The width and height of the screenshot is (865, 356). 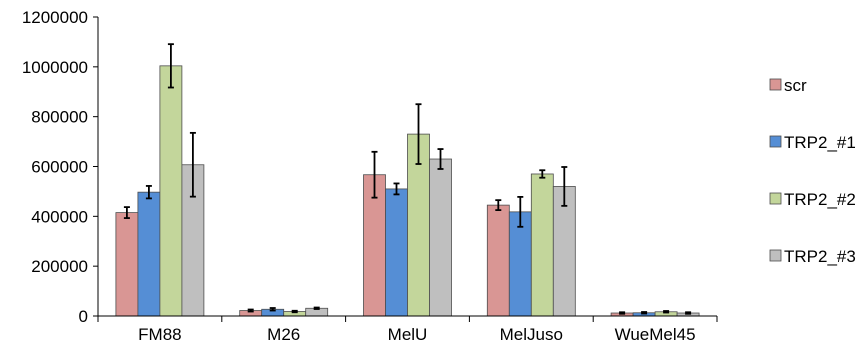 What do you see at coordinates (55, 67) in the screenshot?
I see `y-tick-label: 1000000` at bounding box center [55, 67].